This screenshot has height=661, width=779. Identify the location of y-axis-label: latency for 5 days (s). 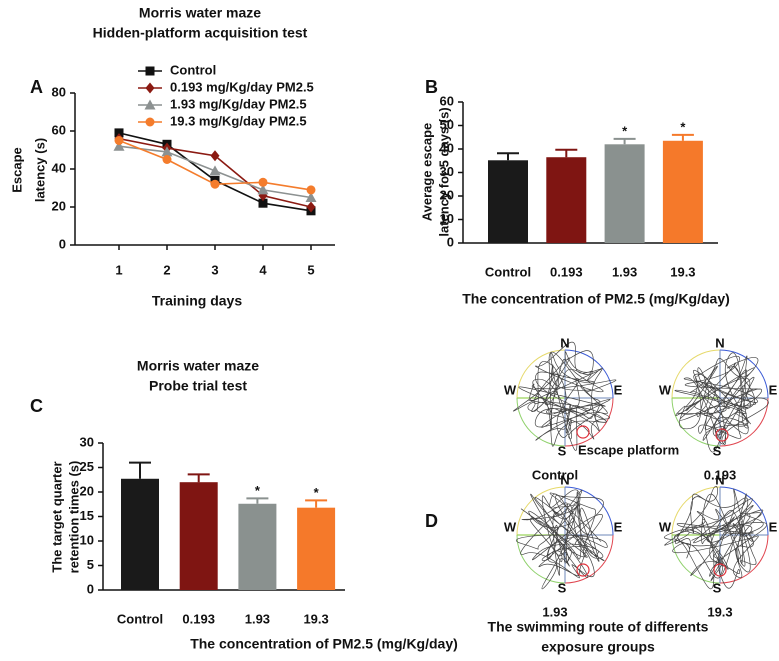
(443, 171).